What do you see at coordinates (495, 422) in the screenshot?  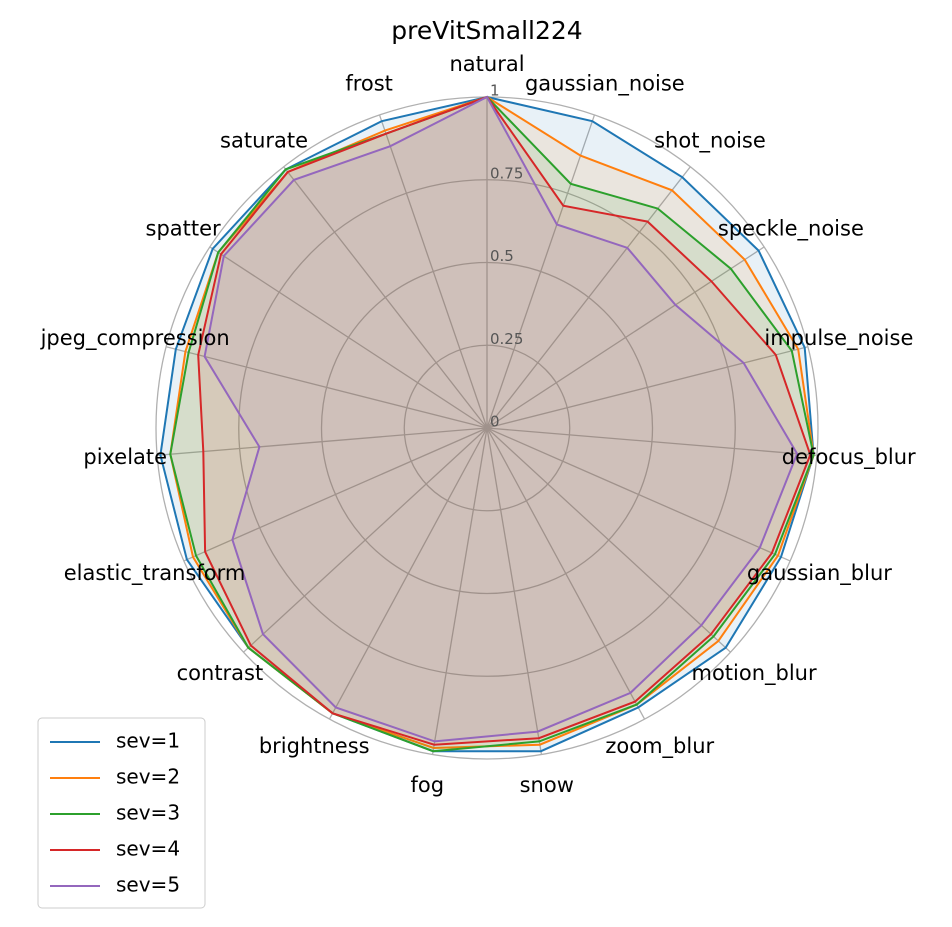 I see `r-tick-label: 0` at bounding box center [495, 422].